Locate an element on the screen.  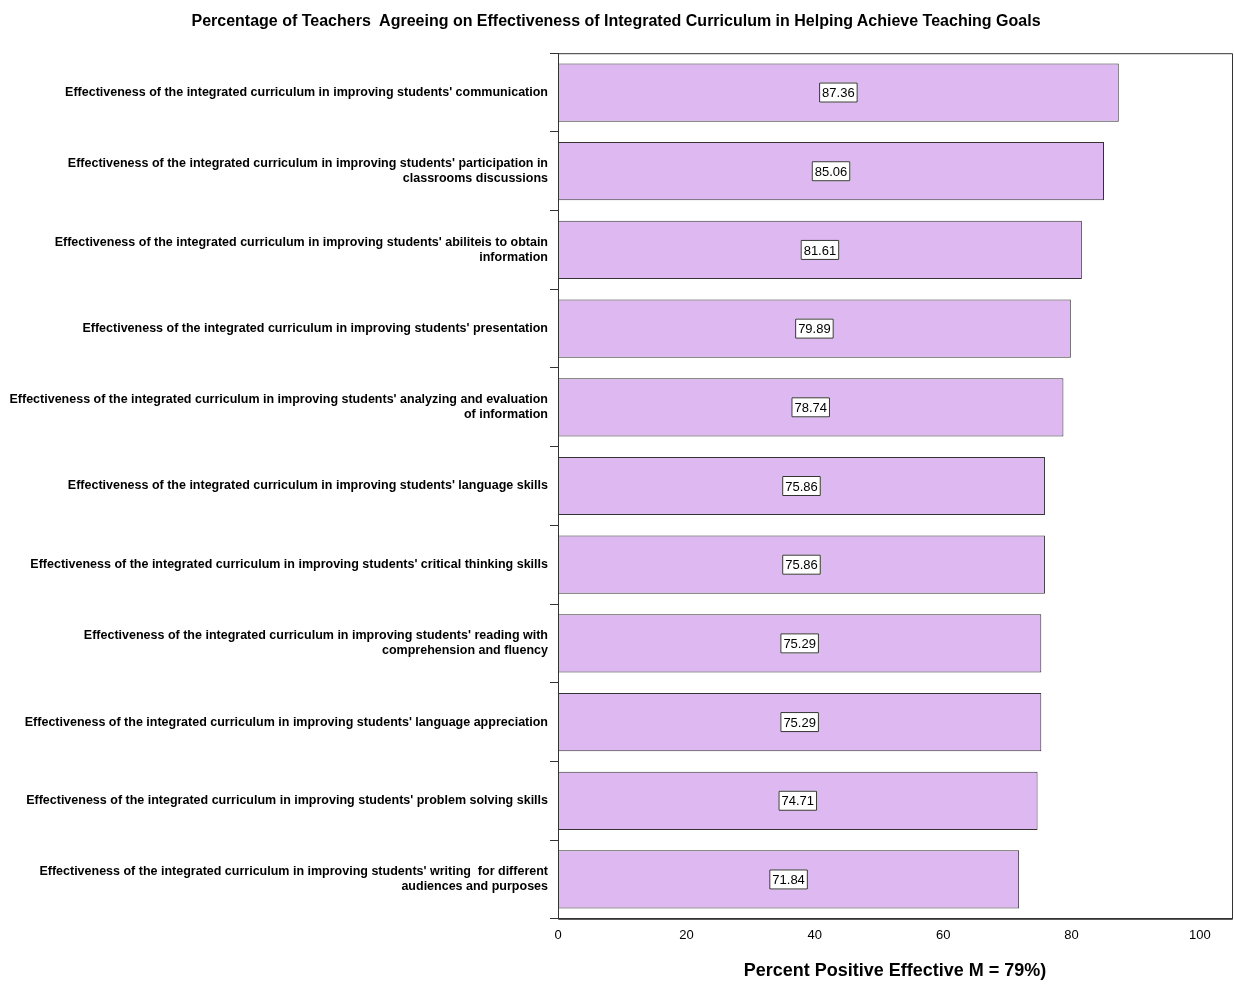
data-label: 78.74 is located at coordinates (810, 407).